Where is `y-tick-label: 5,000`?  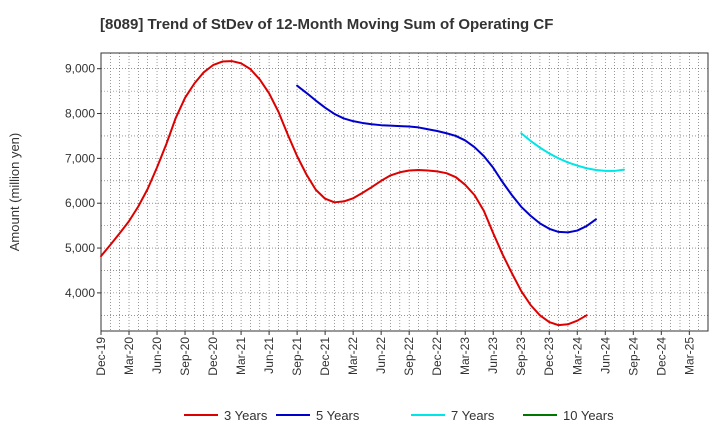 y-tick-label: 5,000 is located at coordinates (80, 248).